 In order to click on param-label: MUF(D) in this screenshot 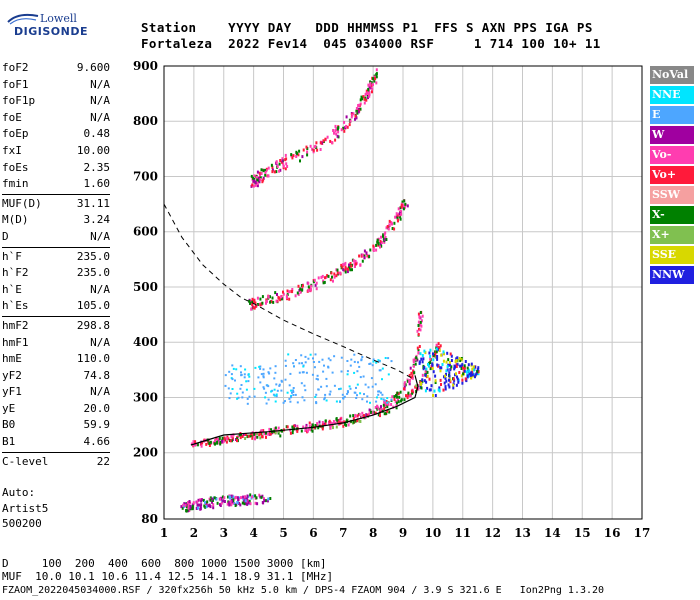, I will do `click(22, 203)`.